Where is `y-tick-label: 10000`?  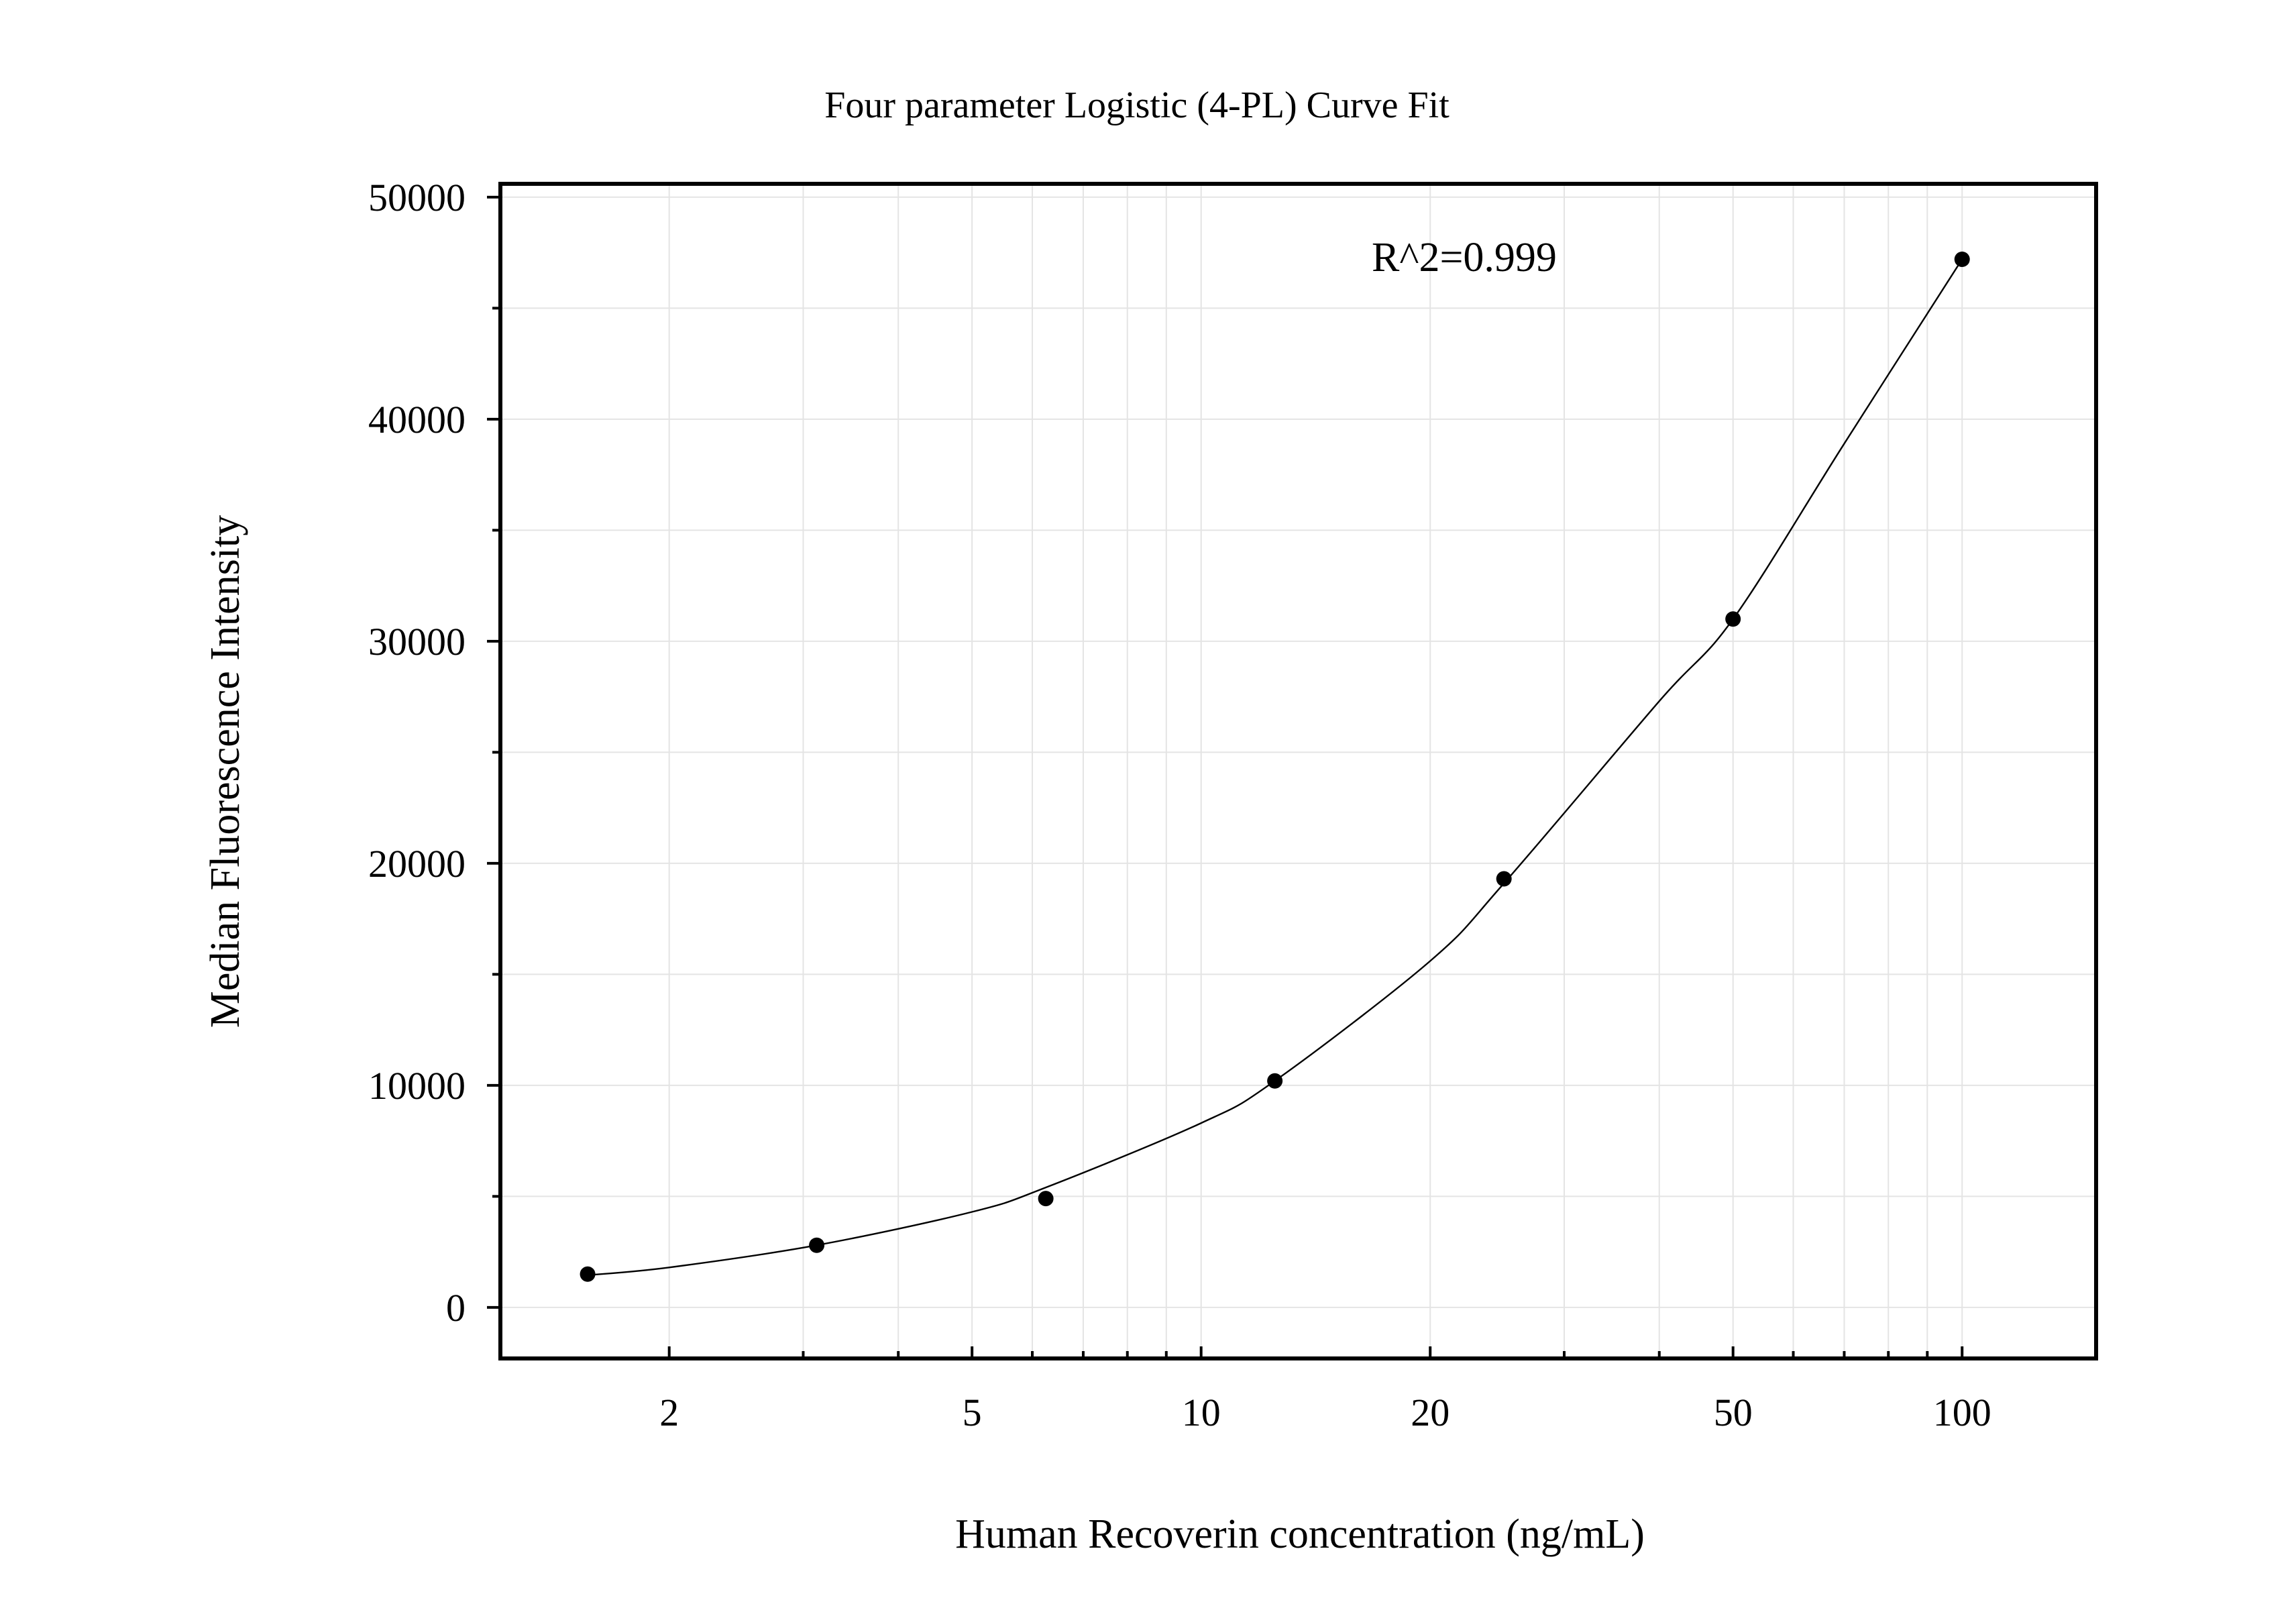
y-tick-label: 10000 is located at coordinates (417, 1086).